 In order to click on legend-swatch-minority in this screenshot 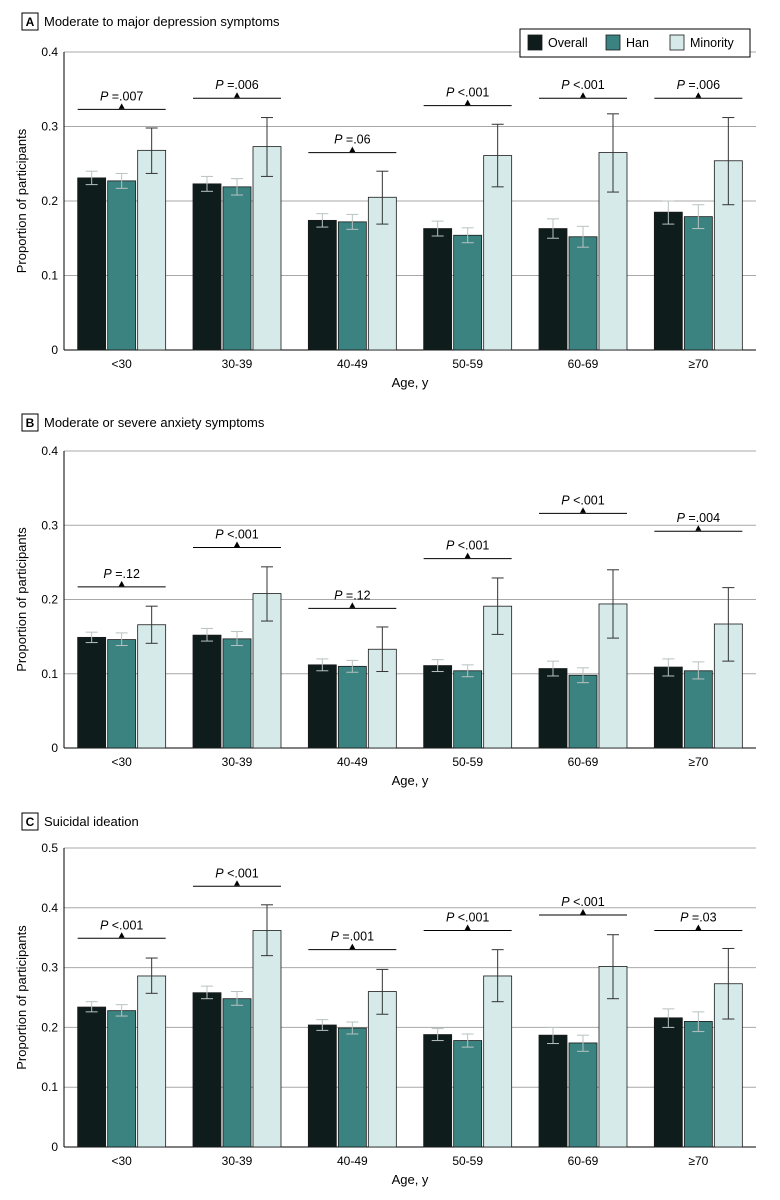, I will do `click(677, 42)`.